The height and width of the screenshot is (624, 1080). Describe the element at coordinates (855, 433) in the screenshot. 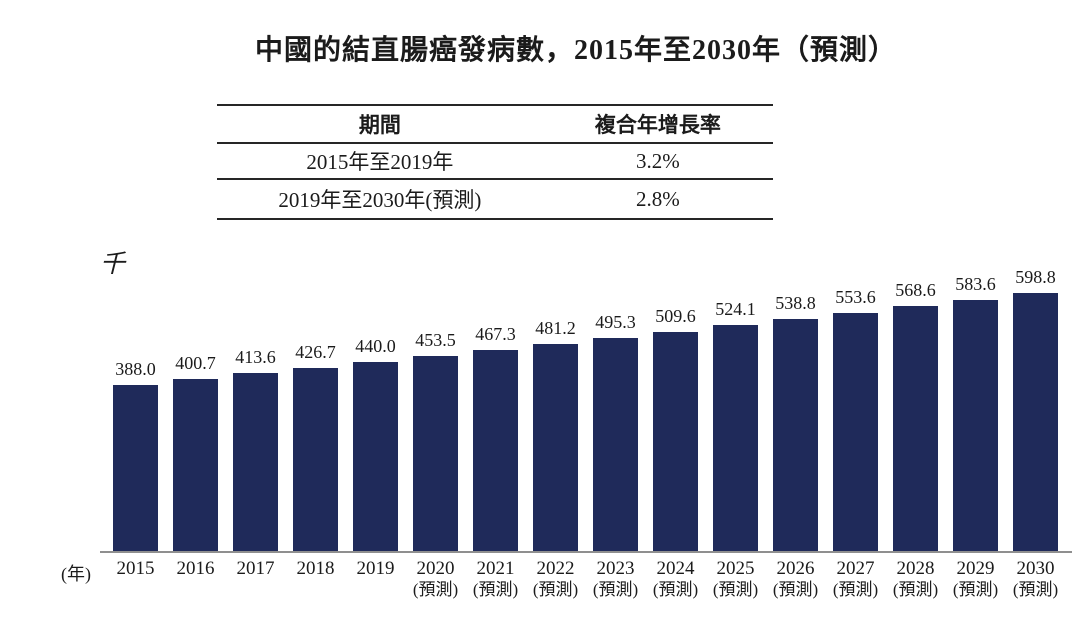

I see `bar-2027` at that location.